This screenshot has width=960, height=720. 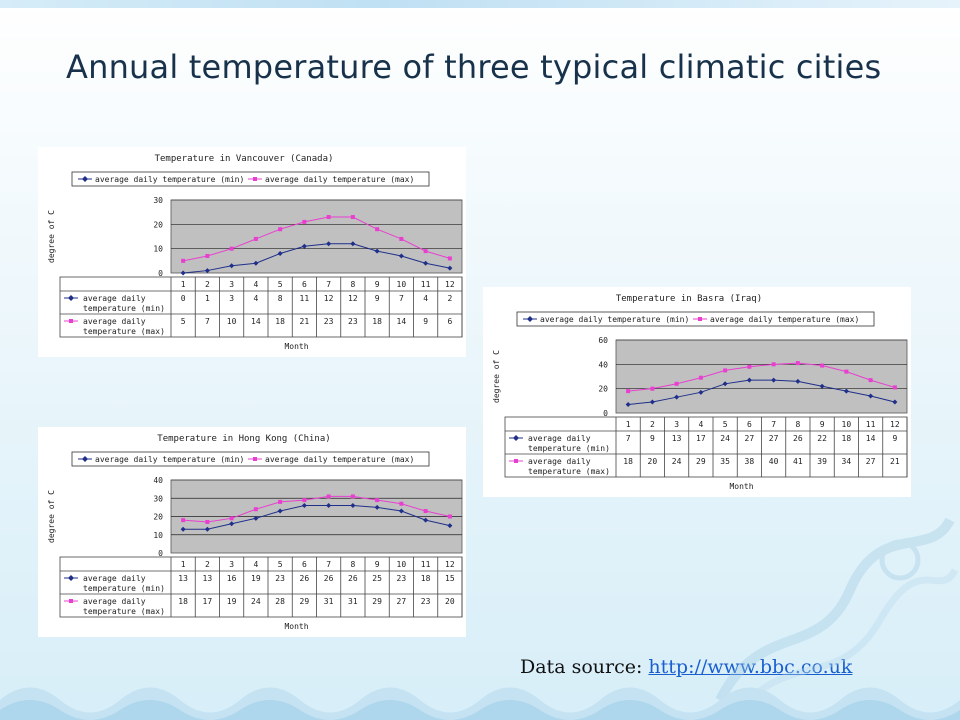 I want to click on data-source-label: Data source:, so click(x=584, y=667).